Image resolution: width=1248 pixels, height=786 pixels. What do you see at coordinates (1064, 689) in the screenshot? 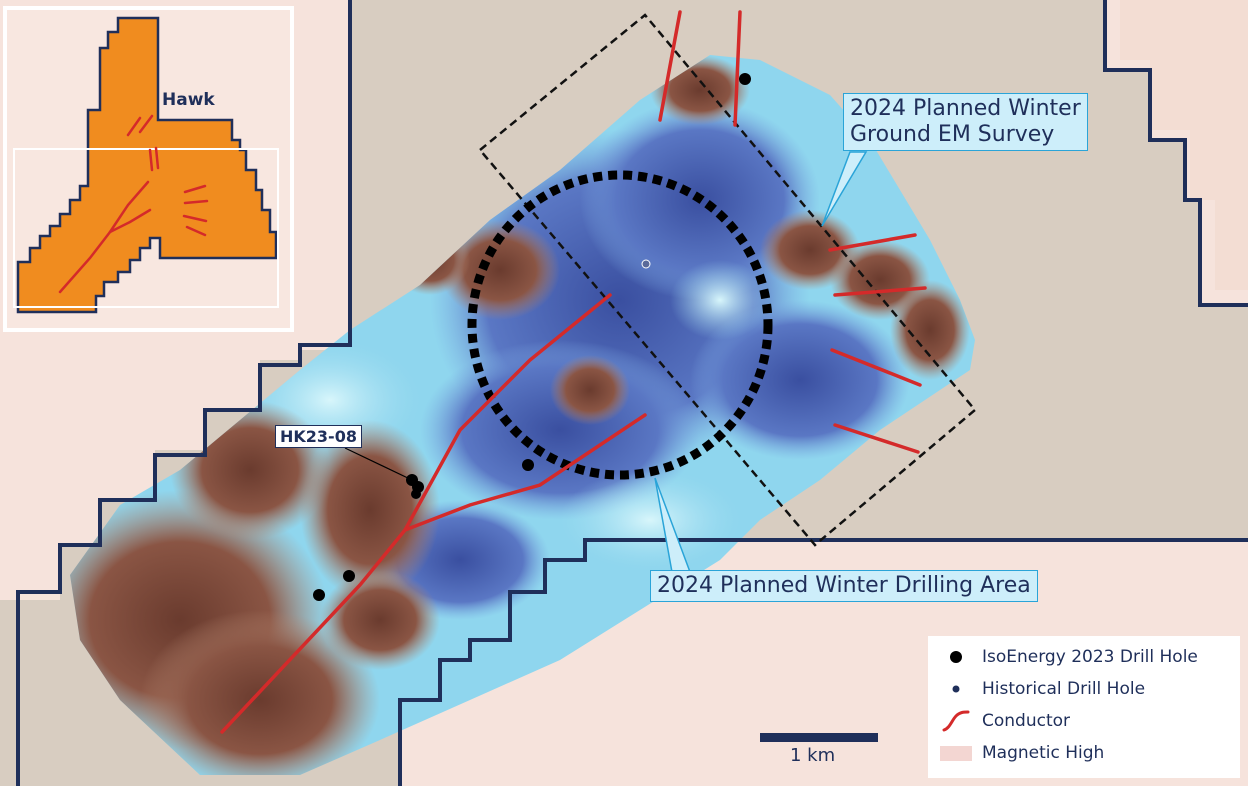
I see `legend-label: Historical Drill Hole` at bounding box center [1064, 689].